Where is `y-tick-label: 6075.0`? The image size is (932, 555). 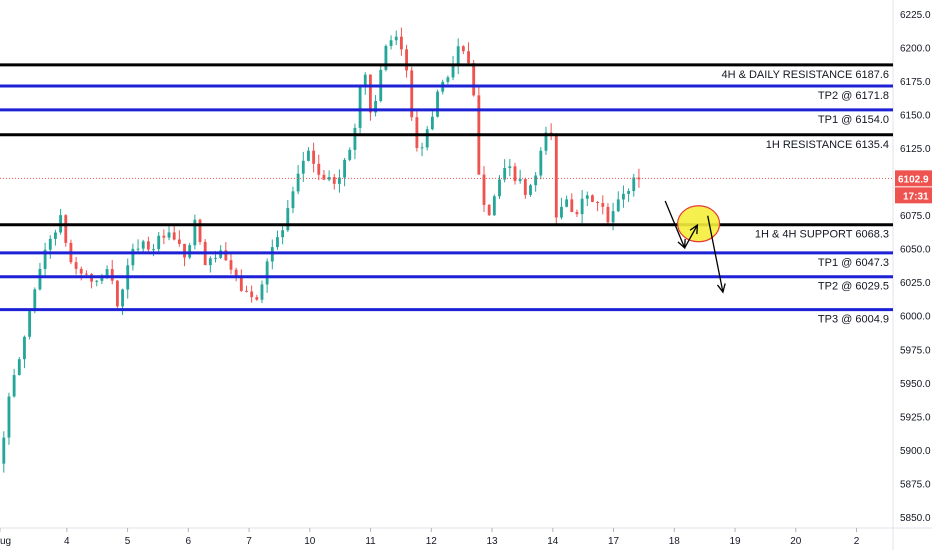 y-tick-label: 6075.0 is located at coordinates (915, 216).